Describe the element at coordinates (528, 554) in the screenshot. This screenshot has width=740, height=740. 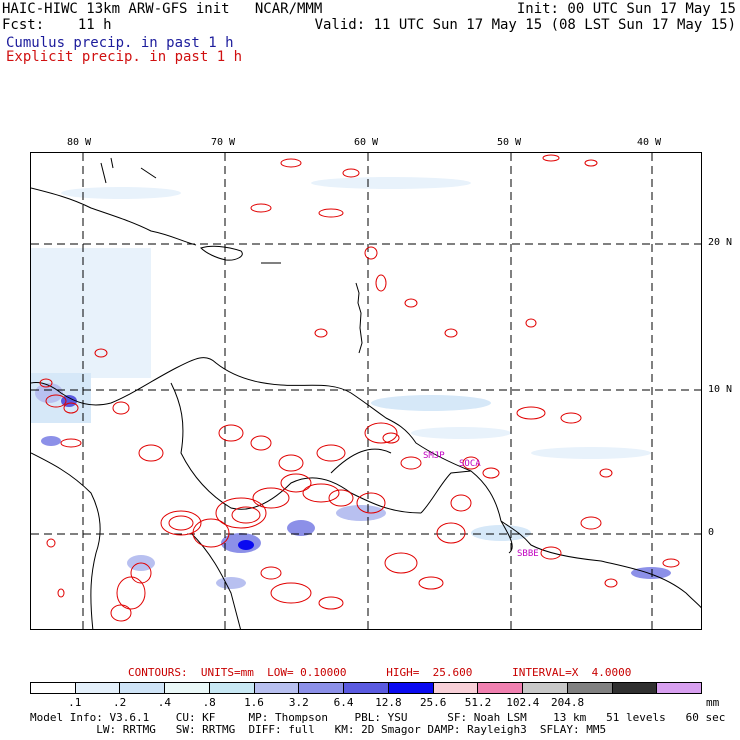
I see `station-sbbe: SBBE` at that location.